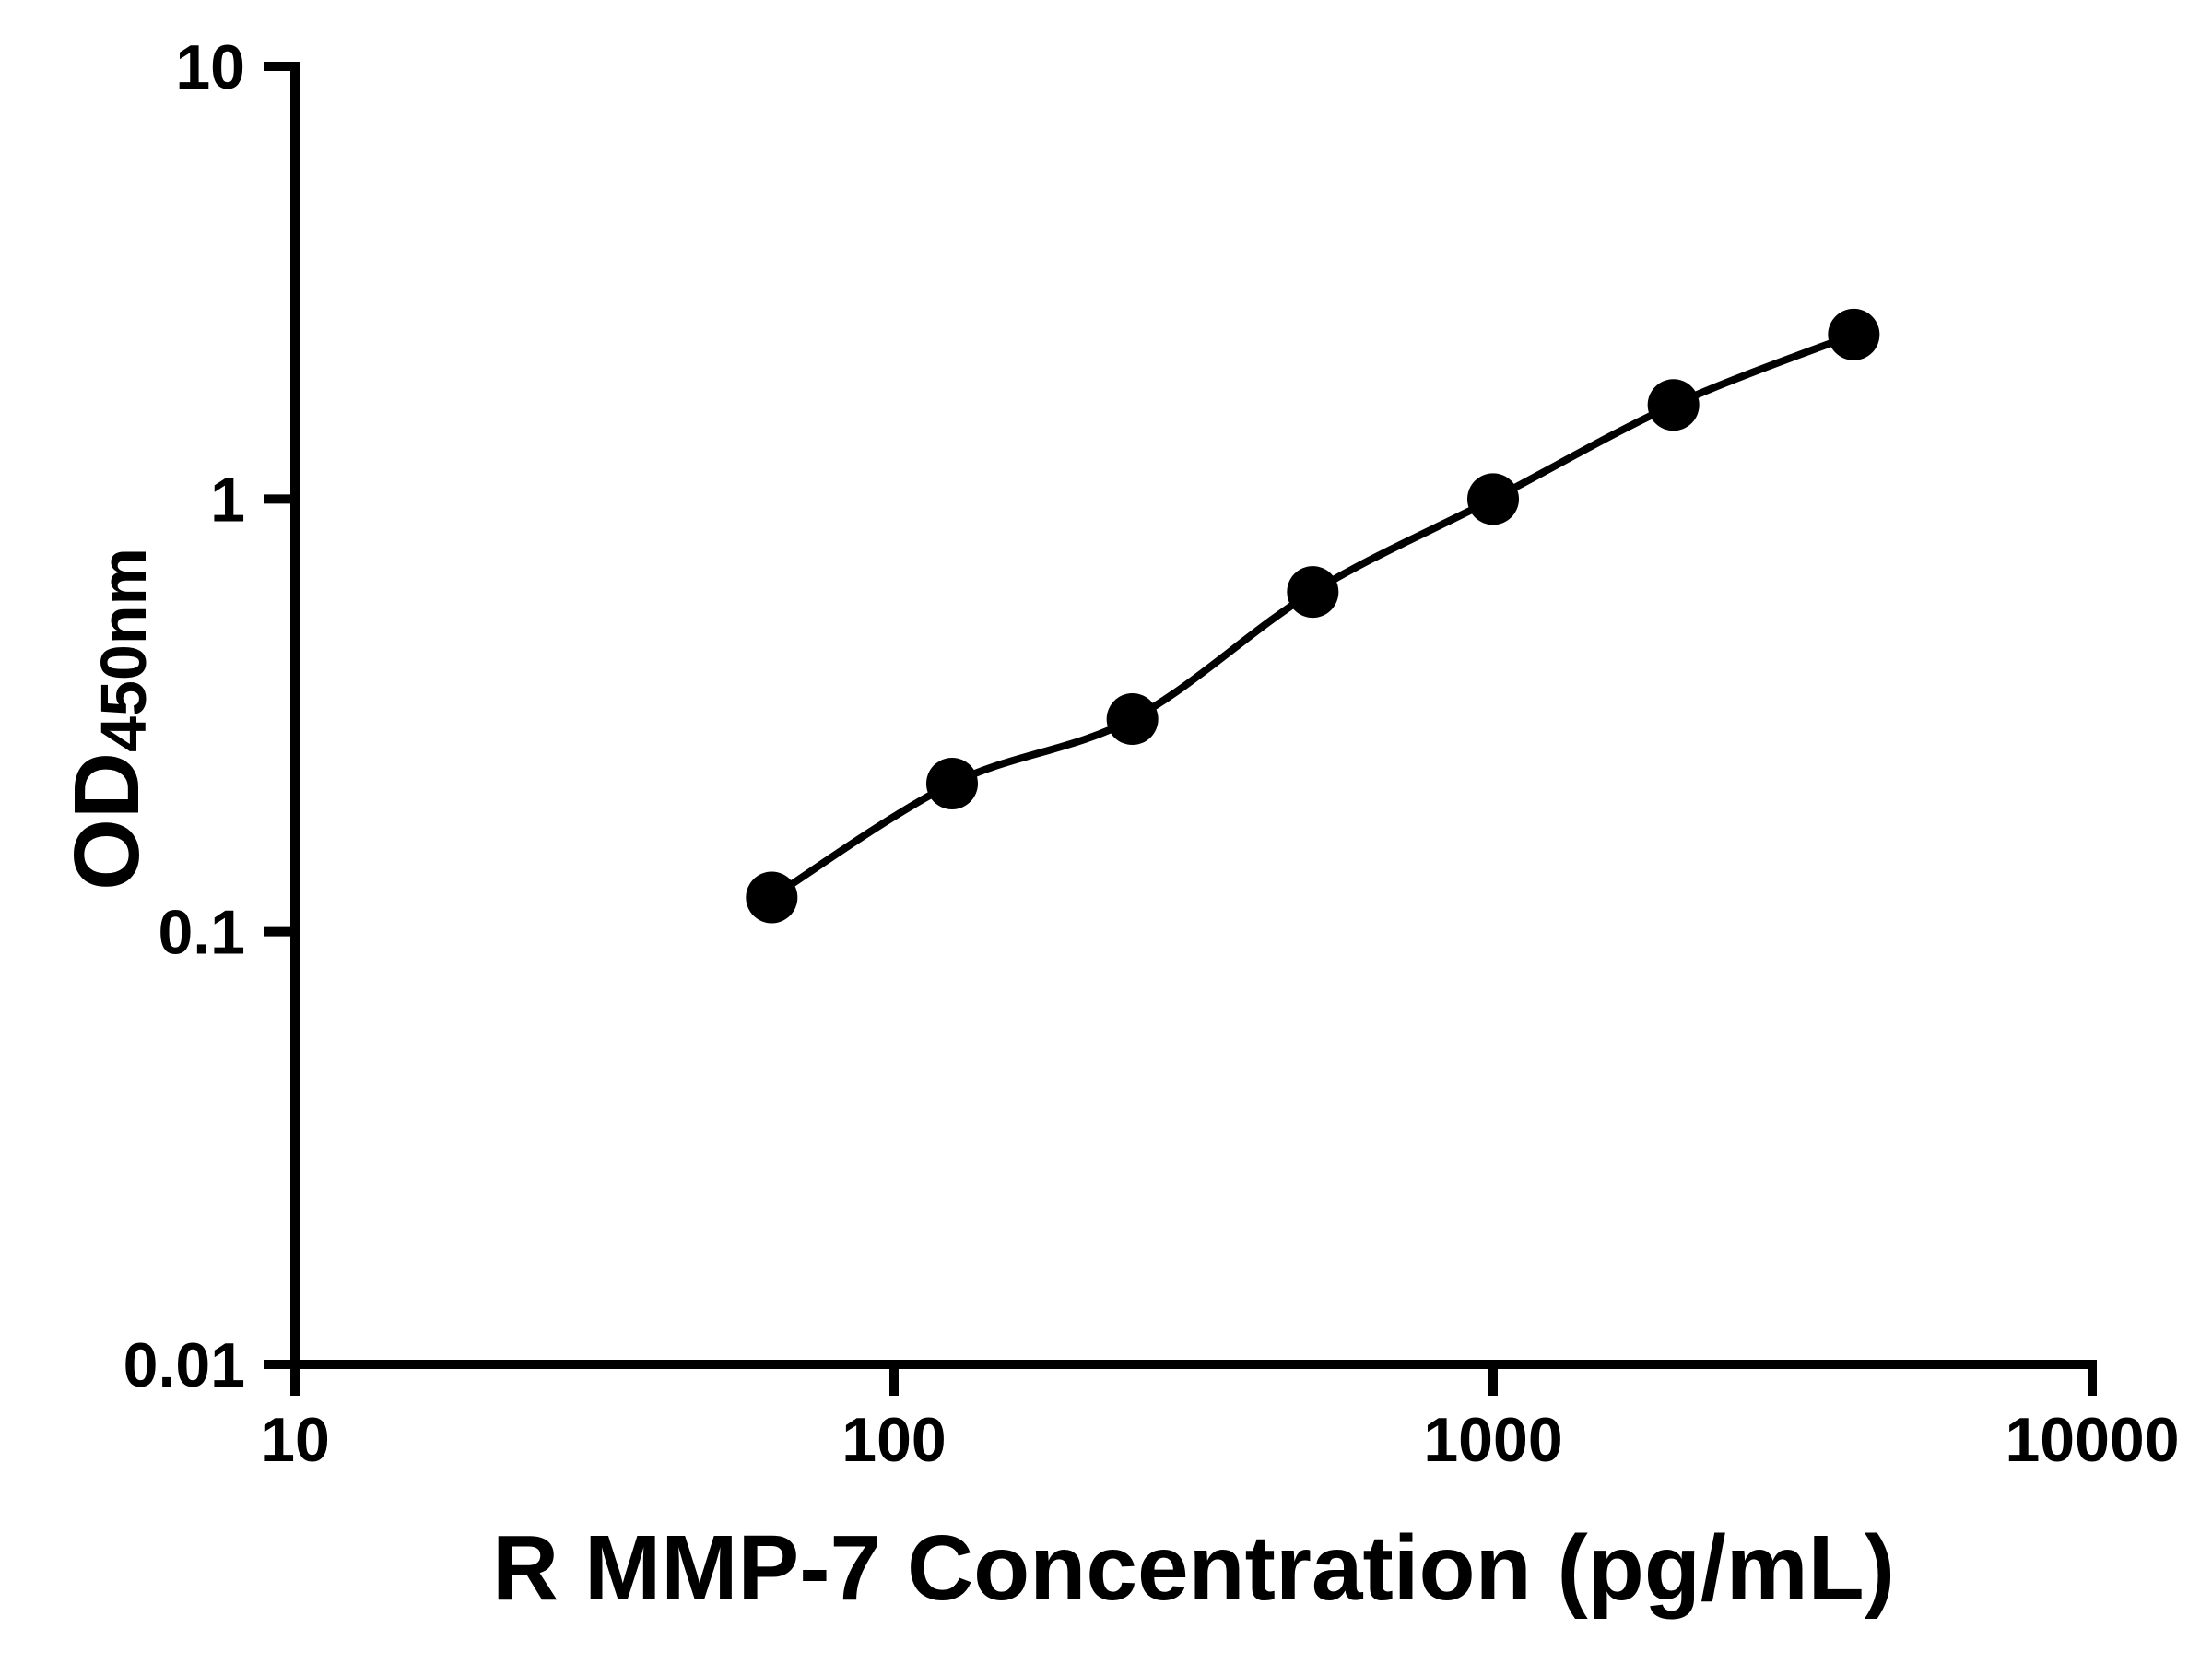 This screenshot has width=2212, height=1664. I want to click on y-tick-label: 1, so click(227, 500).